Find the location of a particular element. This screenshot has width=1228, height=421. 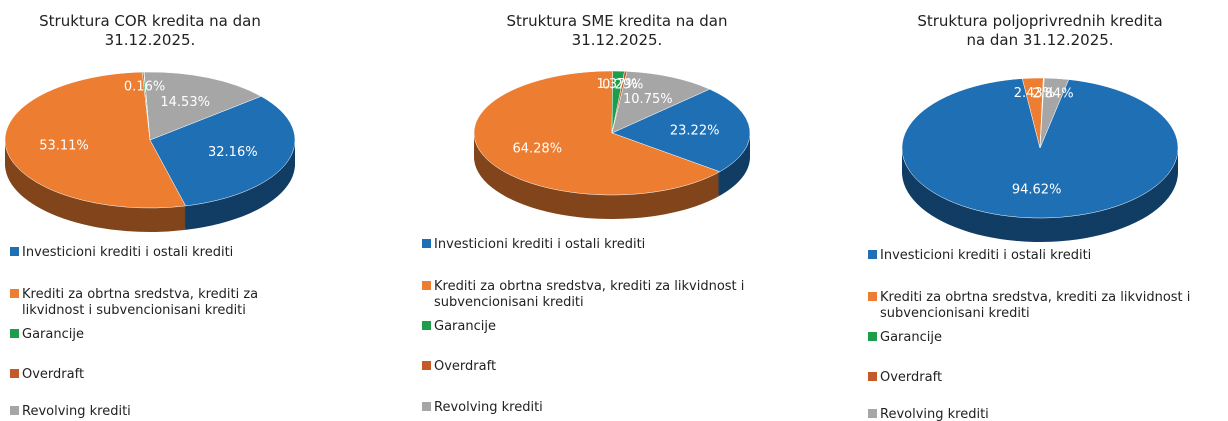

pie-labels: 94.62% 2.43%2.84% is located at coordinates (1043, 141).